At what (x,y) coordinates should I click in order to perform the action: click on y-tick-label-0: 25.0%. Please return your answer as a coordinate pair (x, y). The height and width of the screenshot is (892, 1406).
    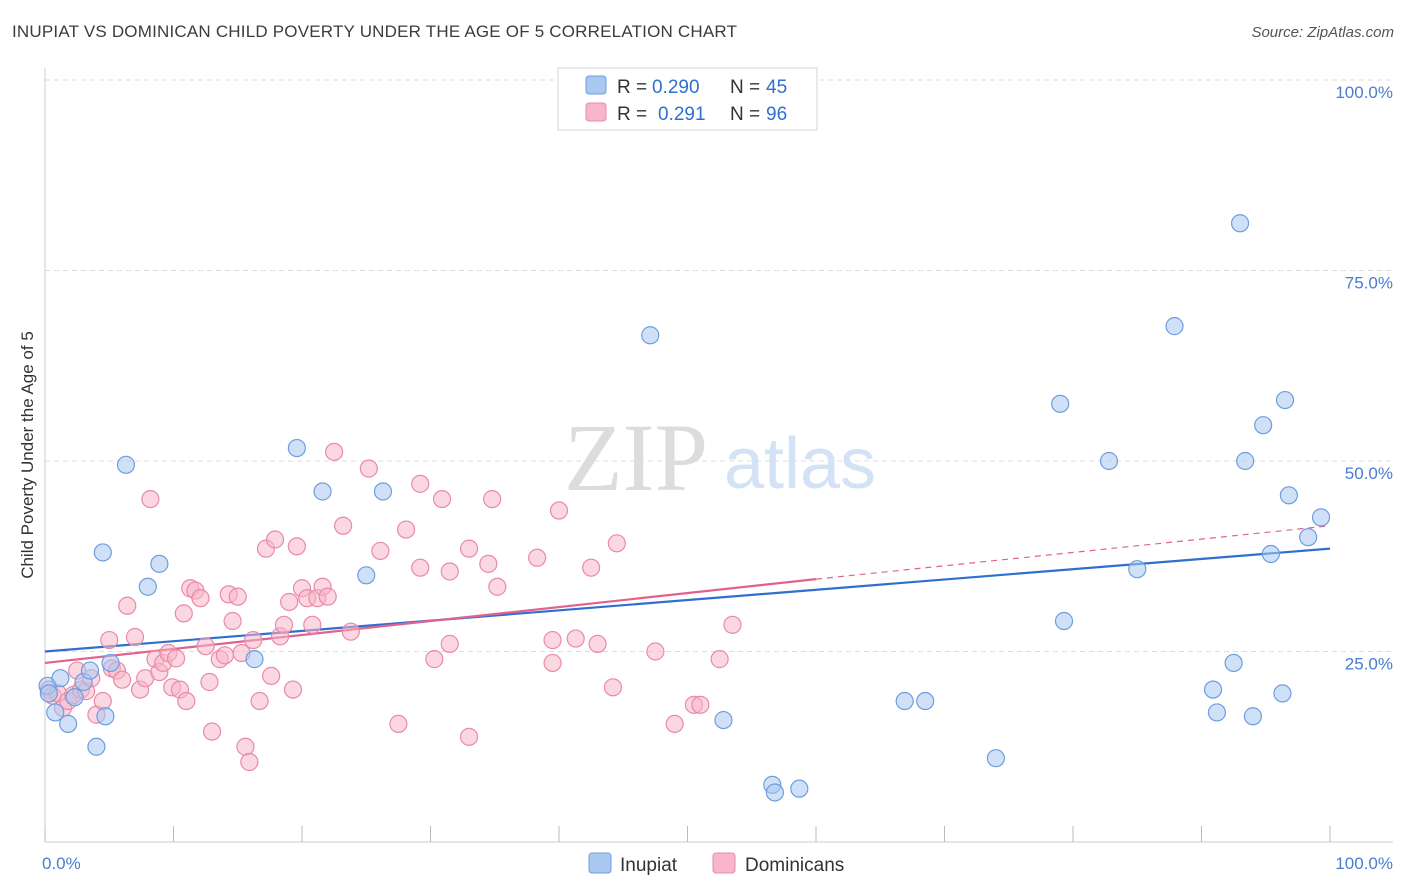
    Looking at the image, I should click on (1369, 664).